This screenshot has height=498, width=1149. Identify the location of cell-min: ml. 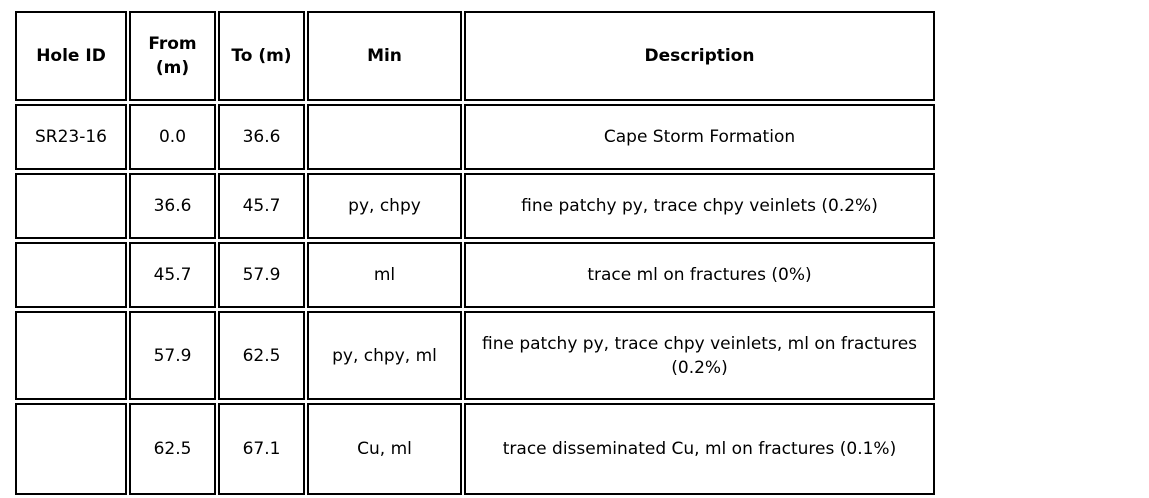
(384, 275).